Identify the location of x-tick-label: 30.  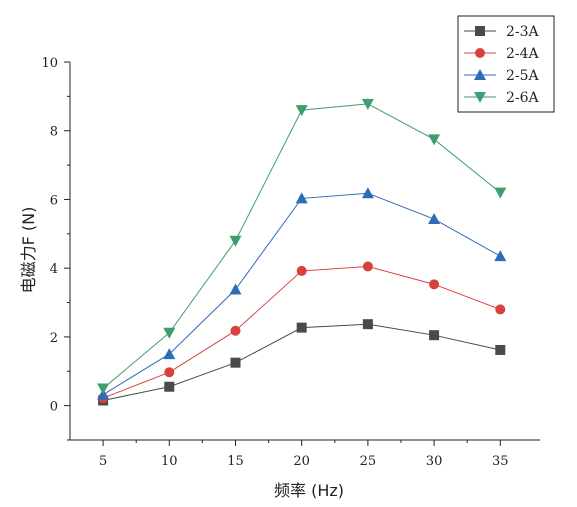
(434, 461).